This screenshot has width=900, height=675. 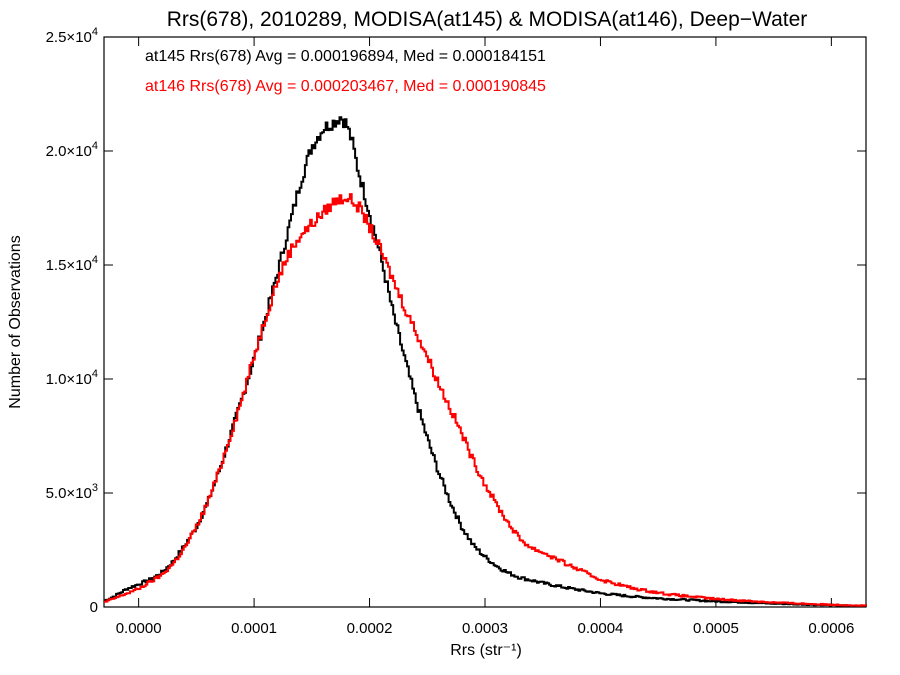 I want to click on x-tick-label: 0.0003, so click(x=485, y=628).